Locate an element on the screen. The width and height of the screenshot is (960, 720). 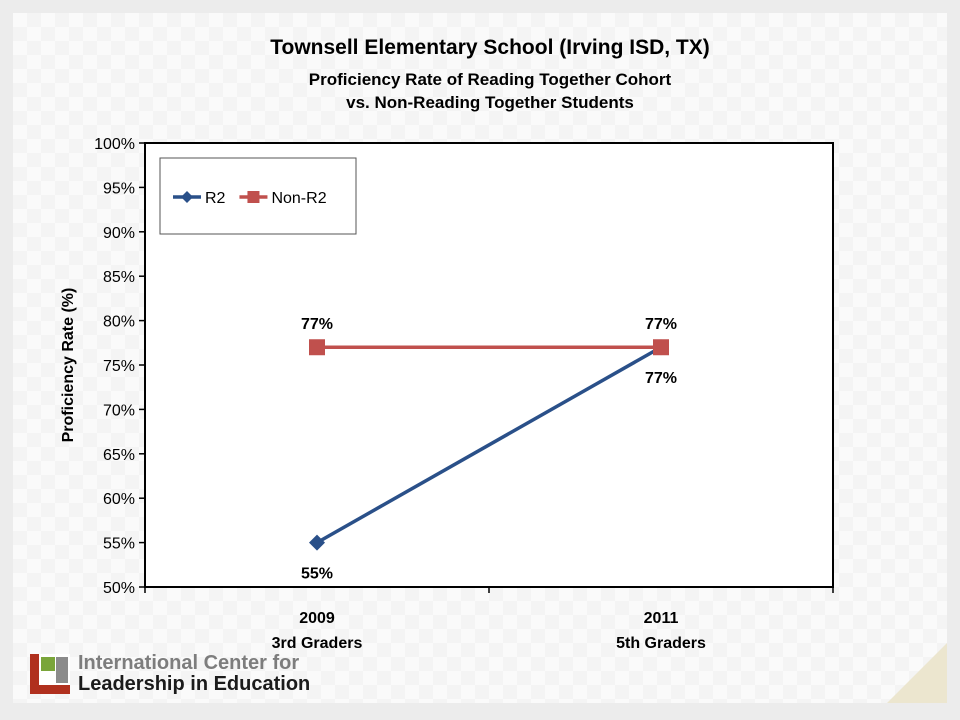
data-label-r2: 55% is located at coordinates (317, 574).